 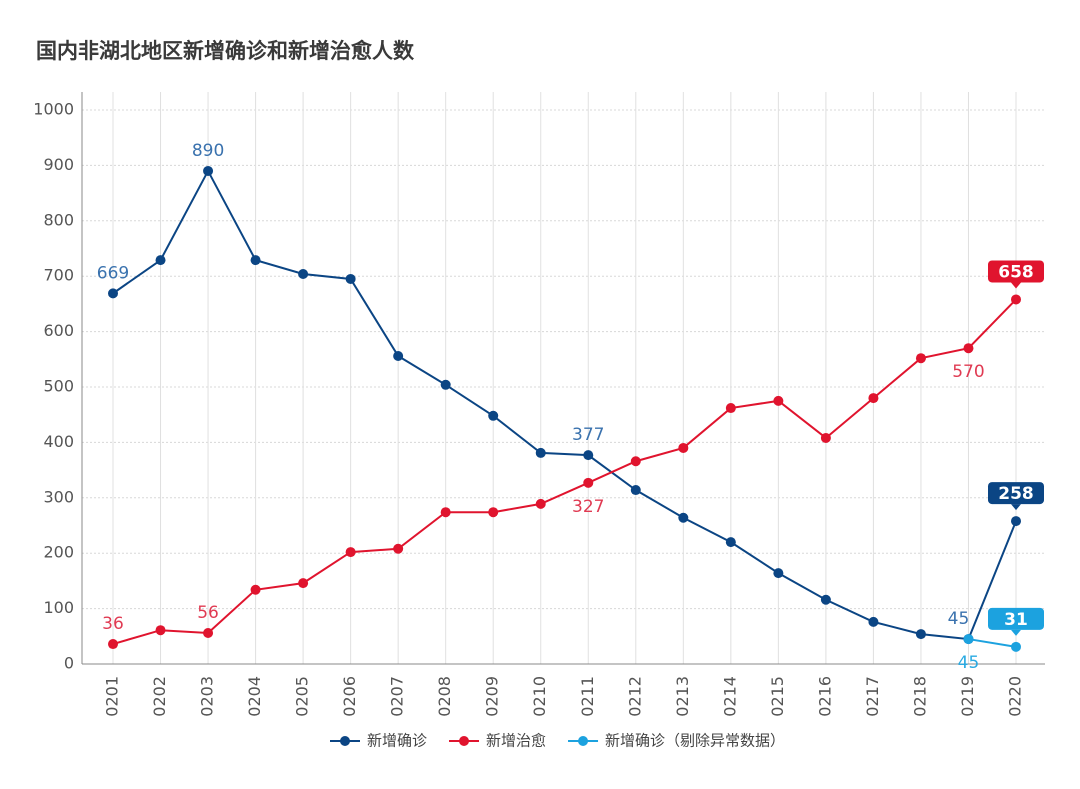 What do you see at coordinates (302, 696) in the screenshot?
I see `x-tick-label: 0205` at bounding box center [302, 696].